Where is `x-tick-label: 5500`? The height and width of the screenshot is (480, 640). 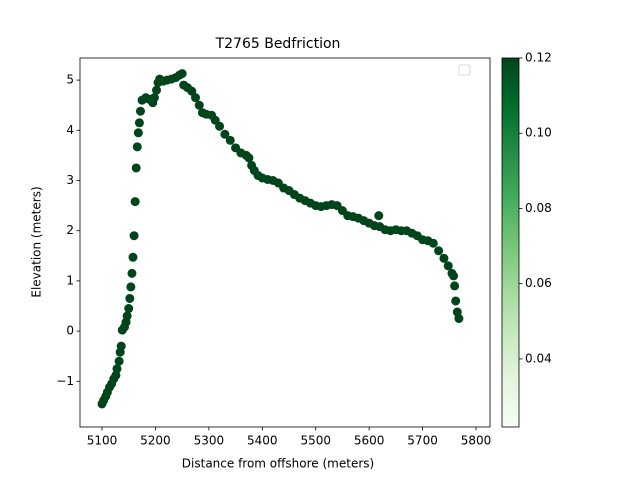 x-tick-label: 5500 is located at coordinates (315, 441).